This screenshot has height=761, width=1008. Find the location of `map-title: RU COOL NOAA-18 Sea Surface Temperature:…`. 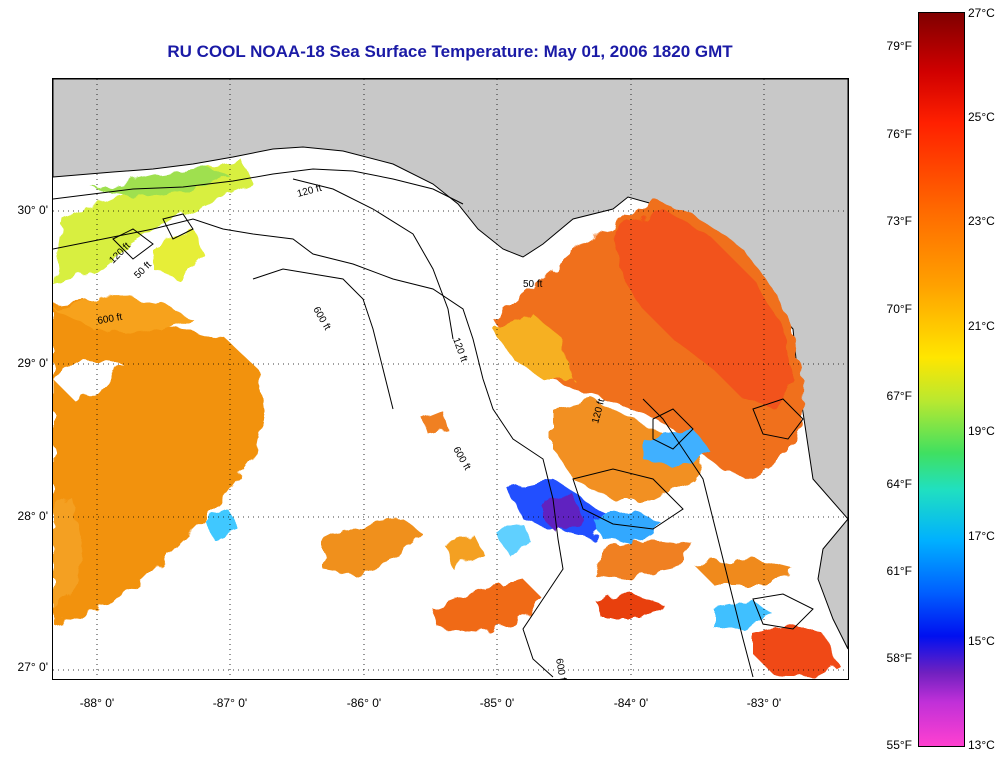

map-title: RU COOL NOAA-18 Sea Surface Temperature:… is located at coordinates (450, 51).